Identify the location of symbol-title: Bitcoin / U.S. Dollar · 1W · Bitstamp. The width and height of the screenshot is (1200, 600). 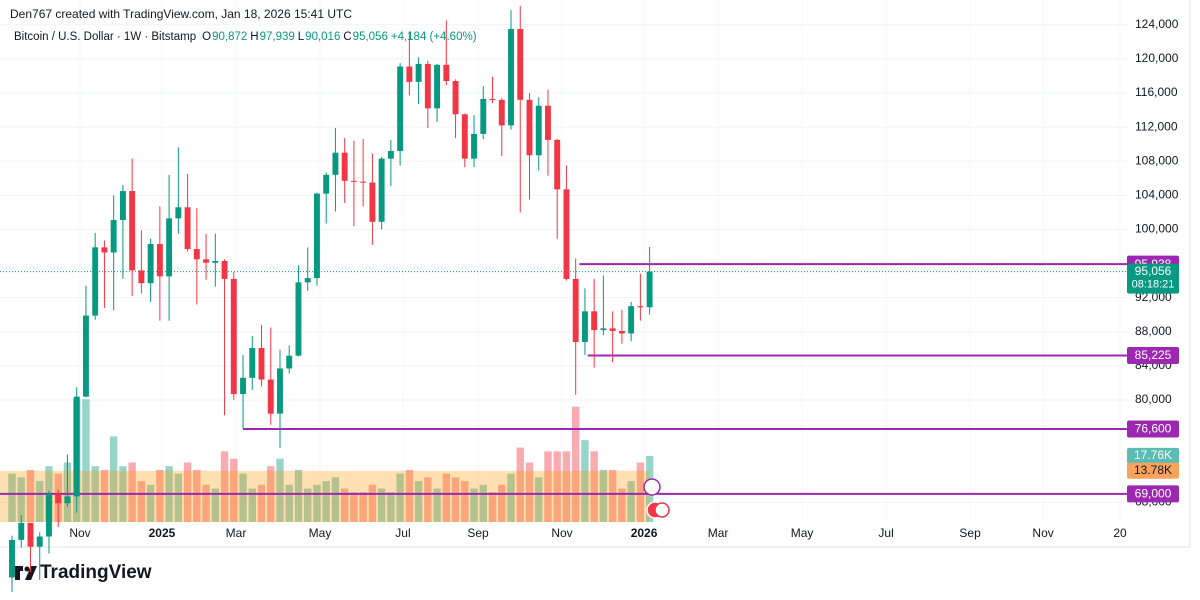
(105, 37).